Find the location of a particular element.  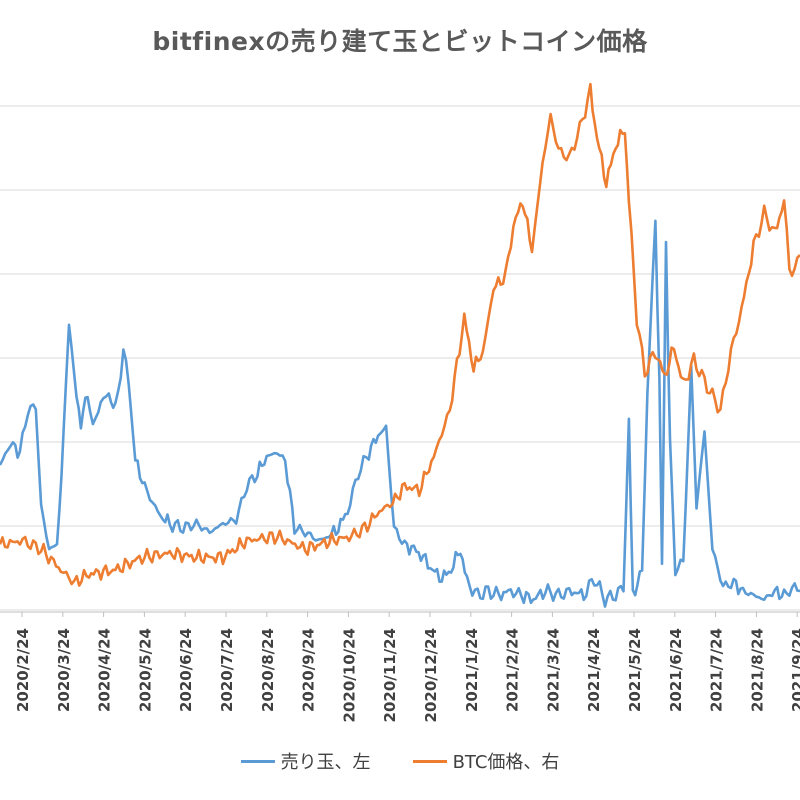

x-tick-label: 2021/1/24 is located at coordinates (472, 670).